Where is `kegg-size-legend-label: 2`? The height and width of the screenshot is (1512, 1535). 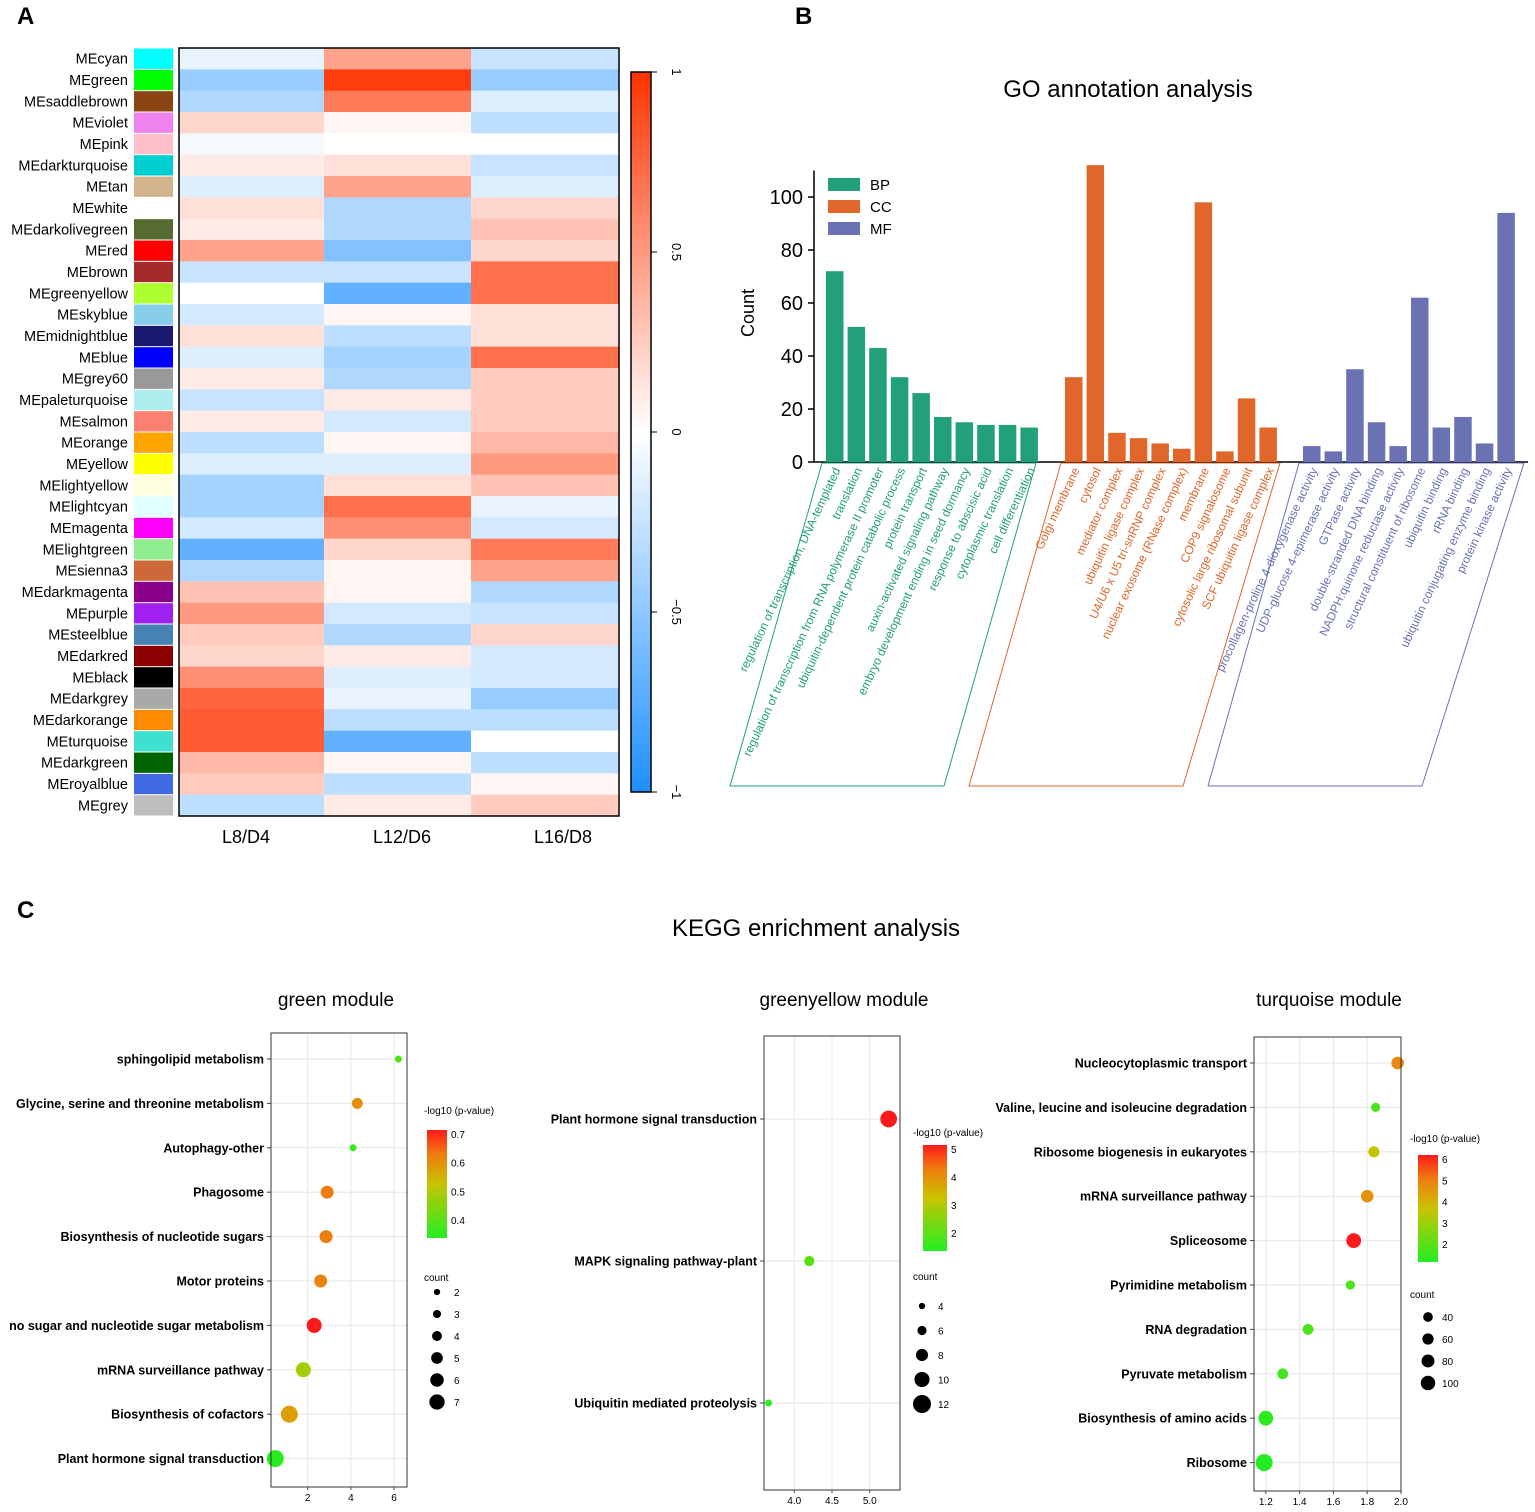
kegg-size-legend-label: 2 is located at coordinates (457, 1293).